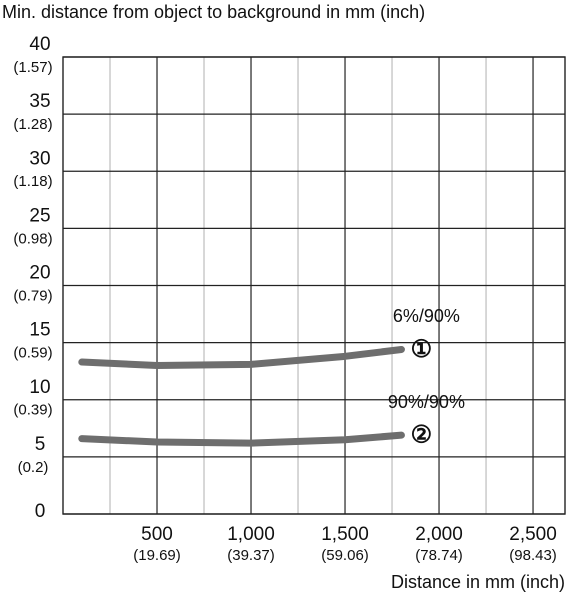  Describe the element at coordinates (157, 534) in the screenshot. I see `x-tick-label: 500` at that location.